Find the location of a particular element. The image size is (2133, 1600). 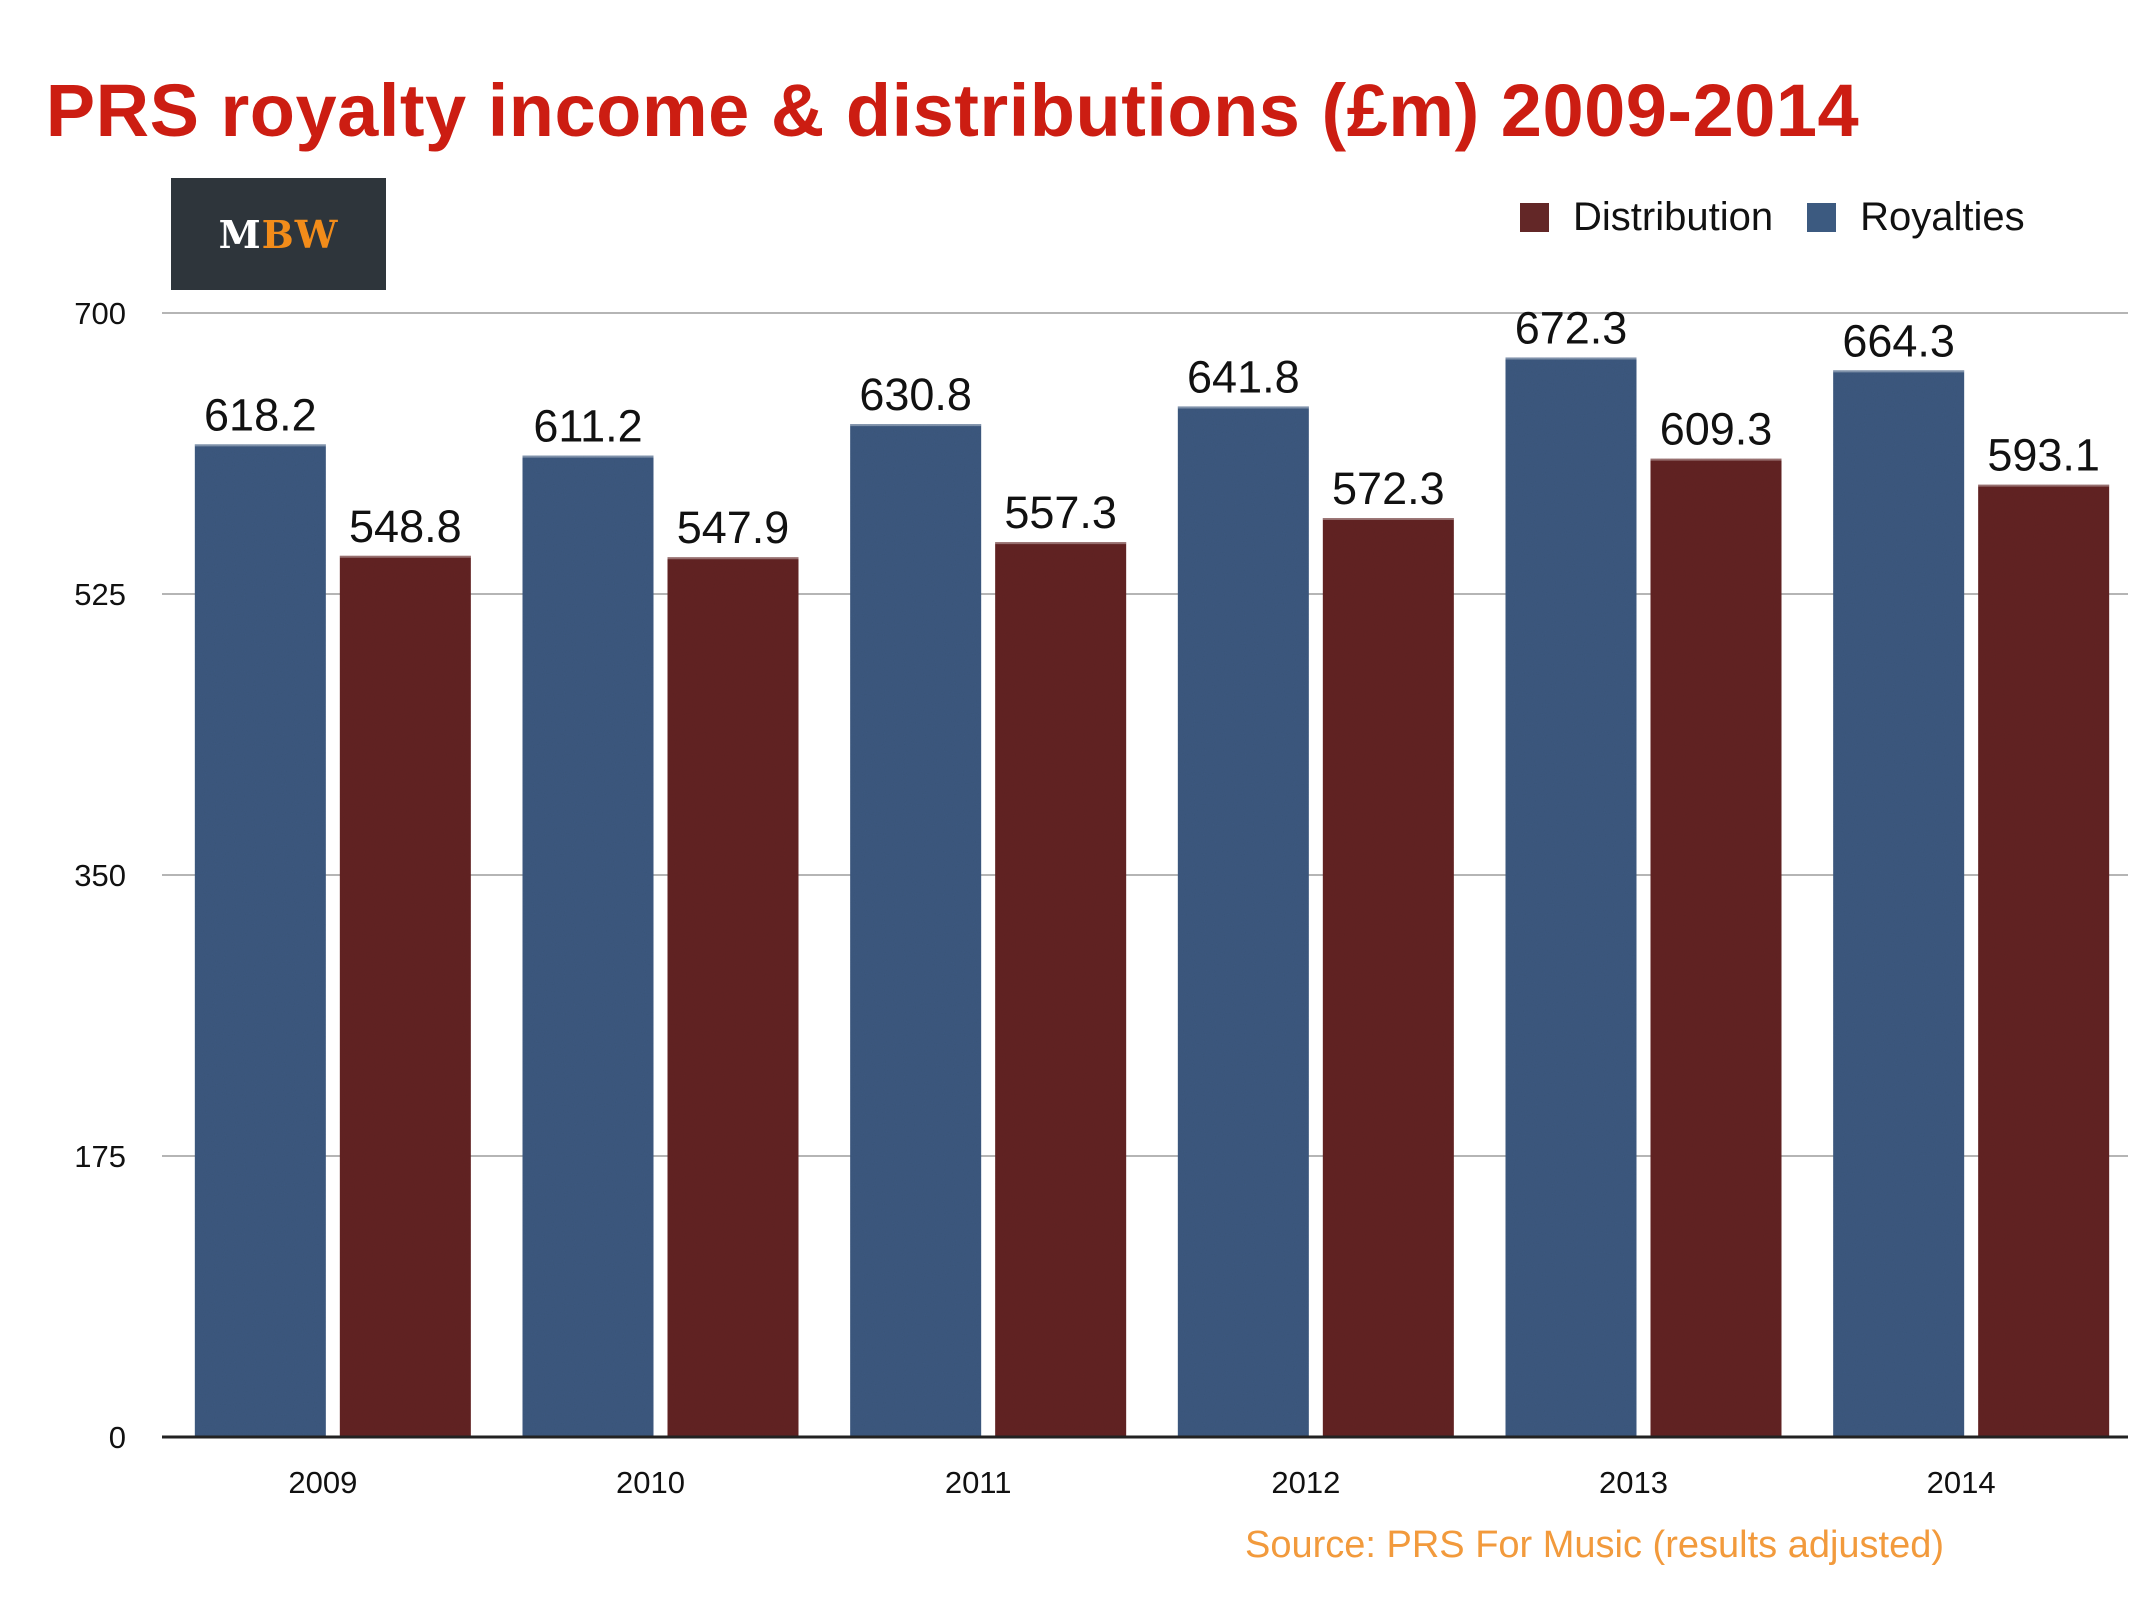

legend-item-royalties: Royalties is located at coordinates (1916, 217).